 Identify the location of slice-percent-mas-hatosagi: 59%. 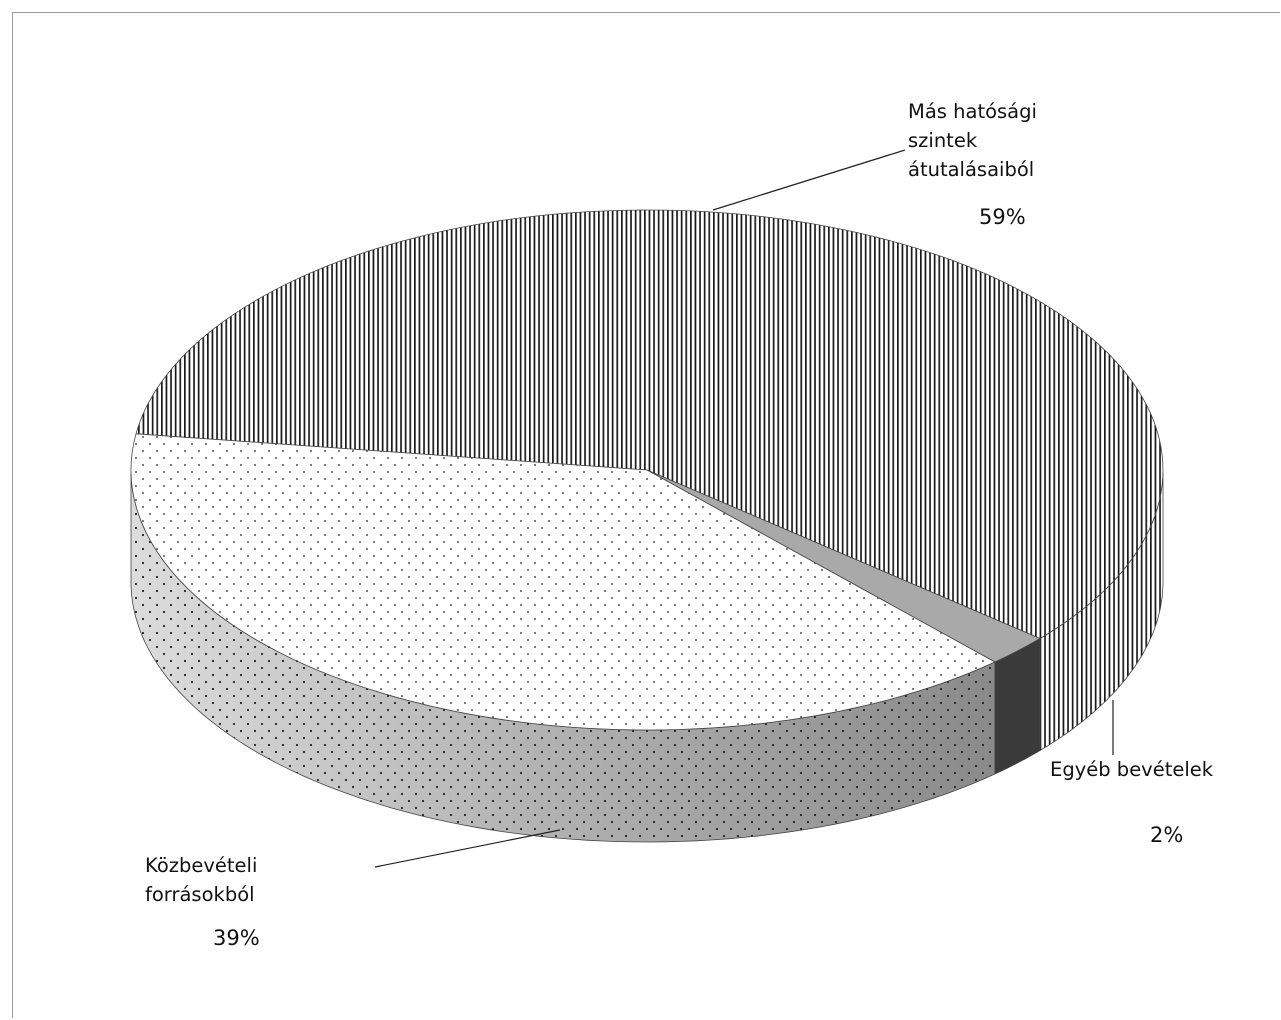
(1002, 217).